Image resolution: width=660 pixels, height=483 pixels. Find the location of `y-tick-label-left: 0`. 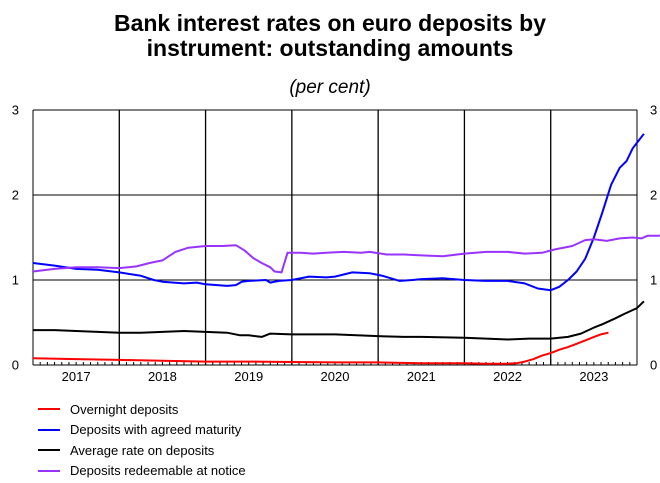

y-tick-label-left: 0 is located at coordinates (15, 365).